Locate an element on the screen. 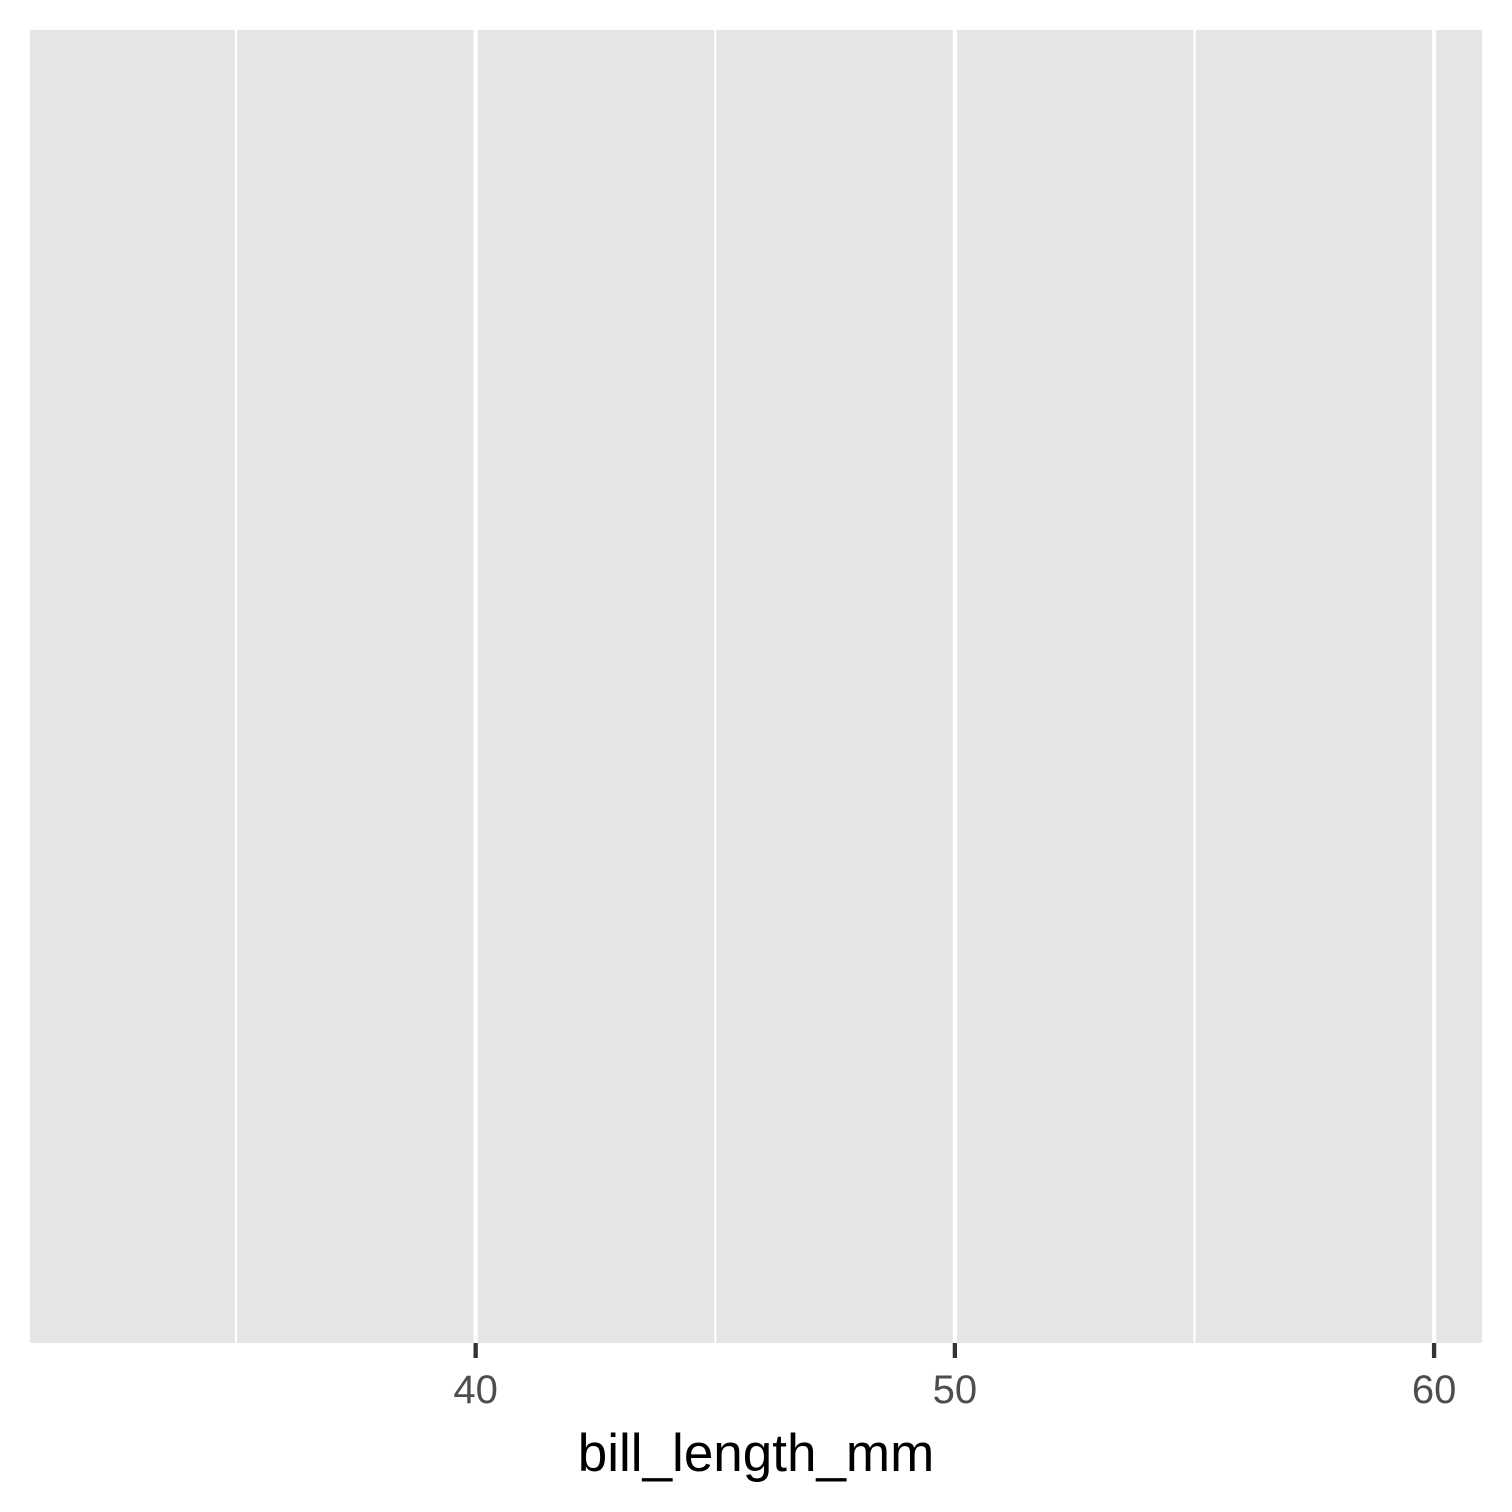 The height and width of the screenshot is (1512, 1512). x-axis-title: bill_length_mm is located at coordinates (756, 1453).